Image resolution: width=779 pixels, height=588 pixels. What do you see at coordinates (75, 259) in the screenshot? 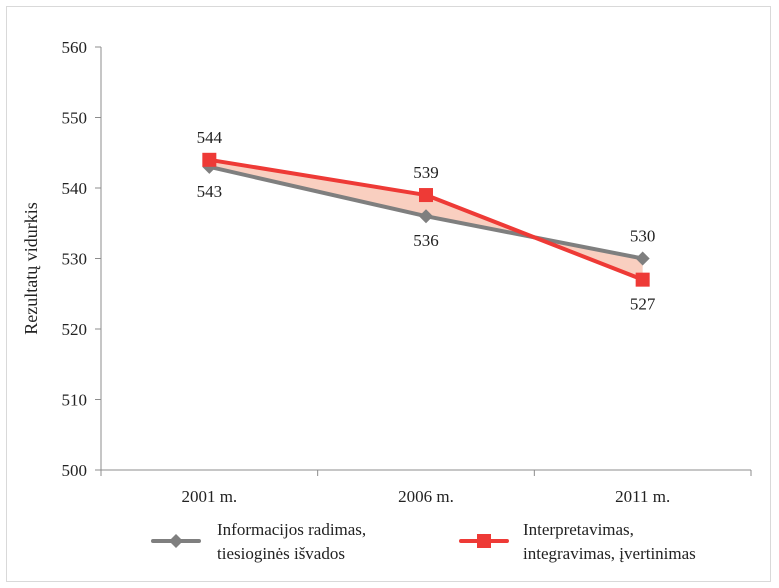
I see `y-tick-label: 530` at bounding box center [75, 259].